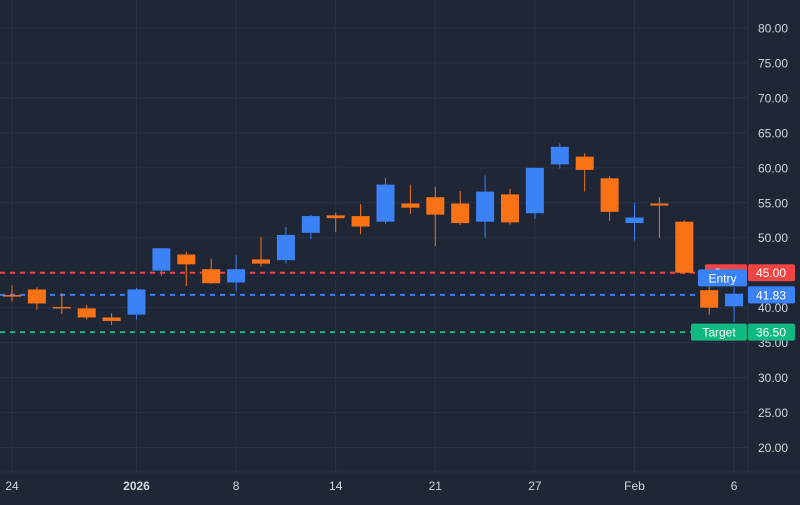  I want to click on price-tick-label: 20.00, so click(773, 448).